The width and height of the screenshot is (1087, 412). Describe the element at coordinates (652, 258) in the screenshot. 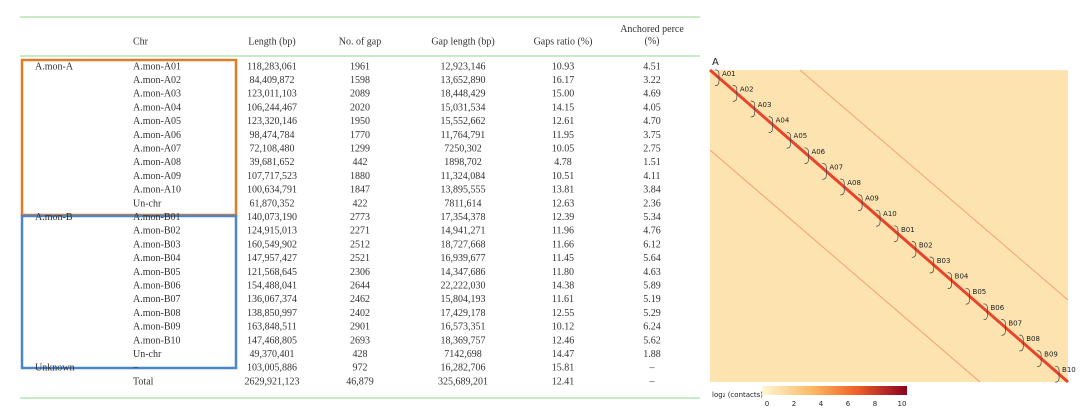

I see `table-cell: 5.64` at that location.